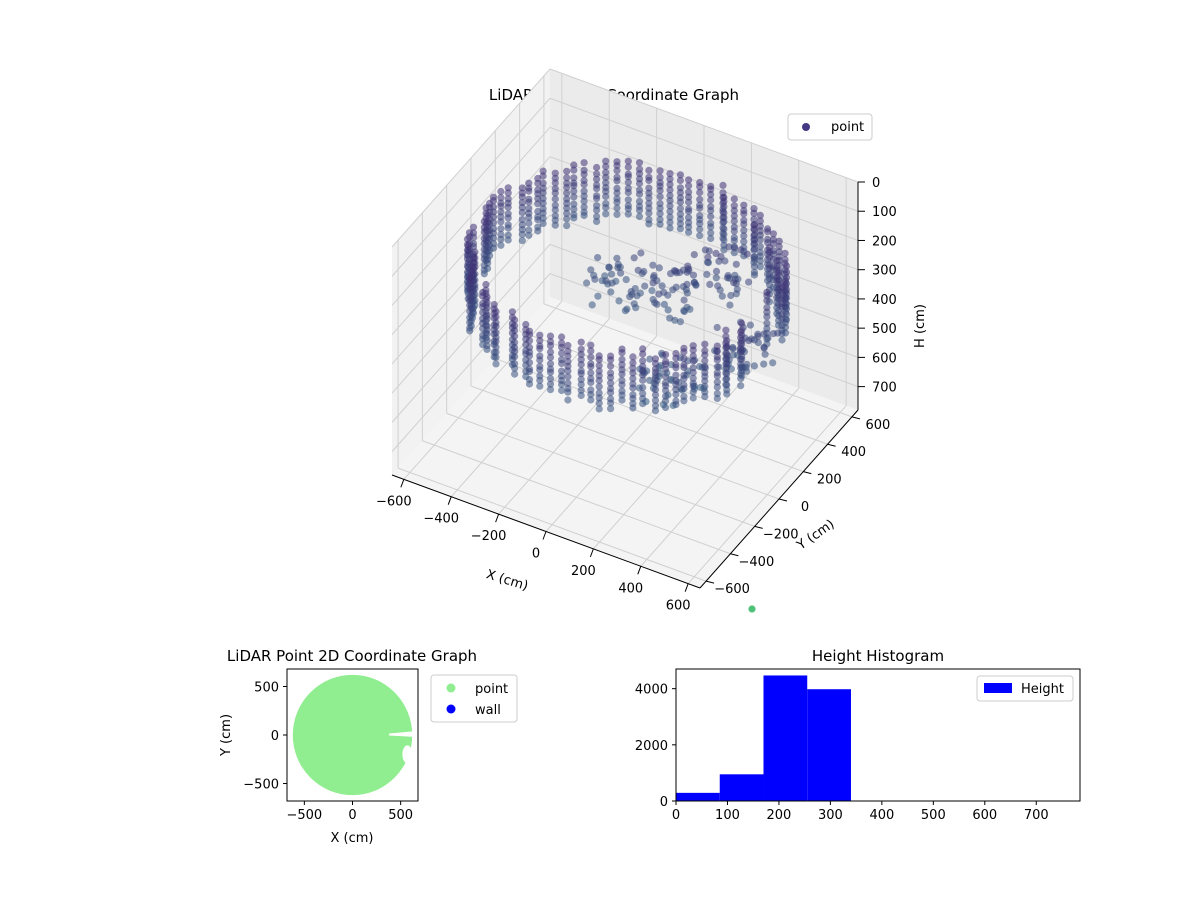  Describe the element at coordinates (806, 127) in the screenshot. I see `chart-3d-legend-marker-point` at that location.